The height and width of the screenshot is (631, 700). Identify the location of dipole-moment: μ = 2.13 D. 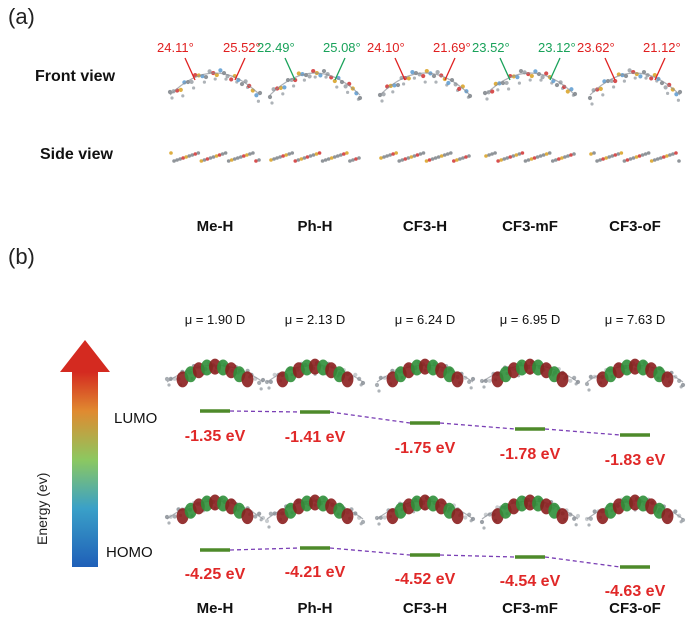
(315, 319).